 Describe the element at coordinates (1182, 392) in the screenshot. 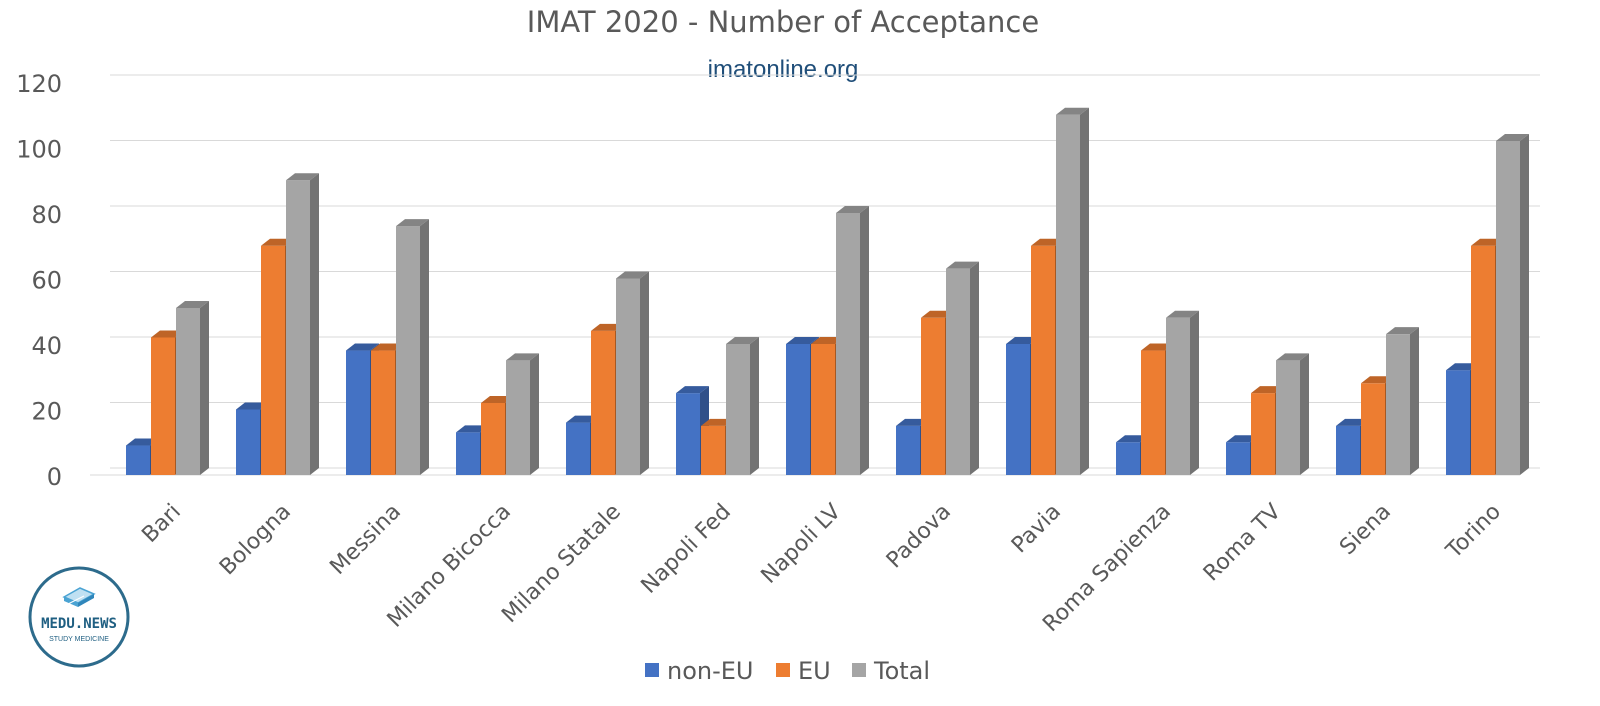

I see `bar-total-roma-sapienza` at that location.